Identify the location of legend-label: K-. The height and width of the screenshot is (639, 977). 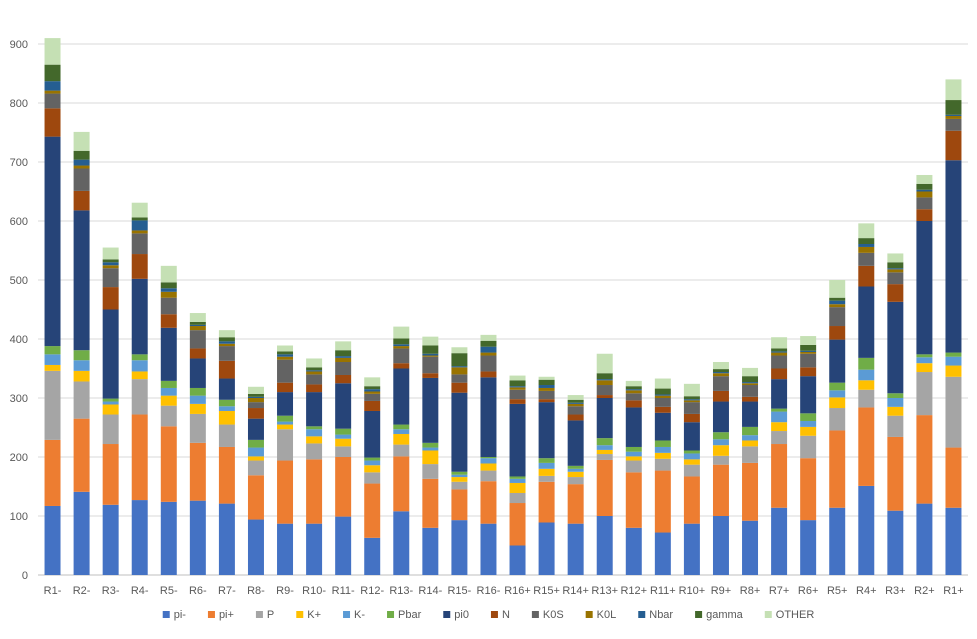
(359, 615).